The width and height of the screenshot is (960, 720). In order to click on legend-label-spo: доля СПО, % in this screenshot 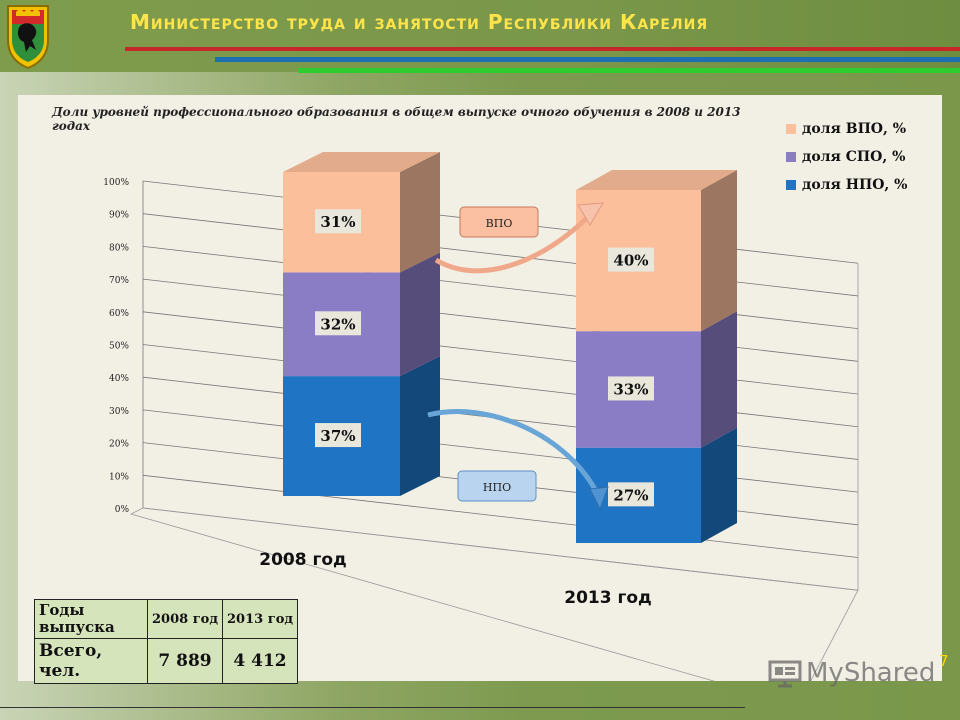, I will do `click(854, 157)`.